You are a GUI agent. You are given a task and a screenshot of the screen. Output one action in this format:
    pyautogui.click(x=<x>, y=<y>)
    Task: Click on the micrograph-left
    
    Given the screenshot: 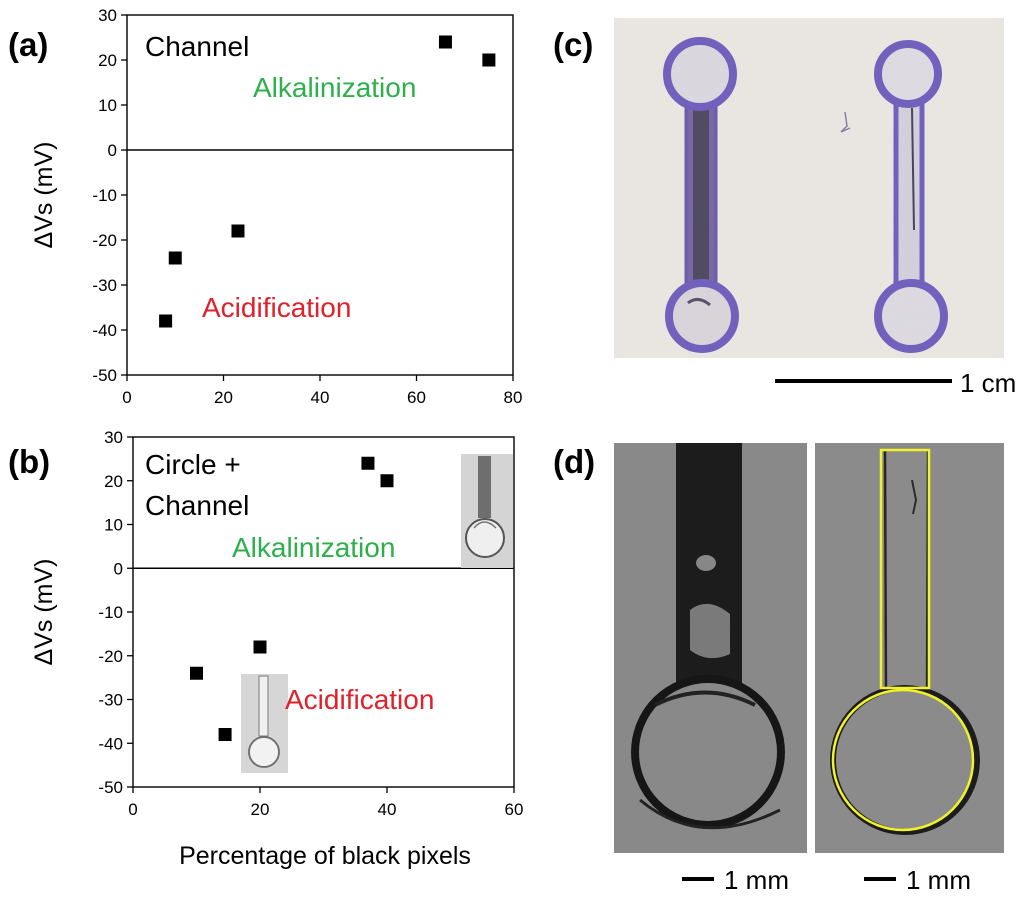 What is the action you would take?
    pyautogui.click(x=710, y=648)
    